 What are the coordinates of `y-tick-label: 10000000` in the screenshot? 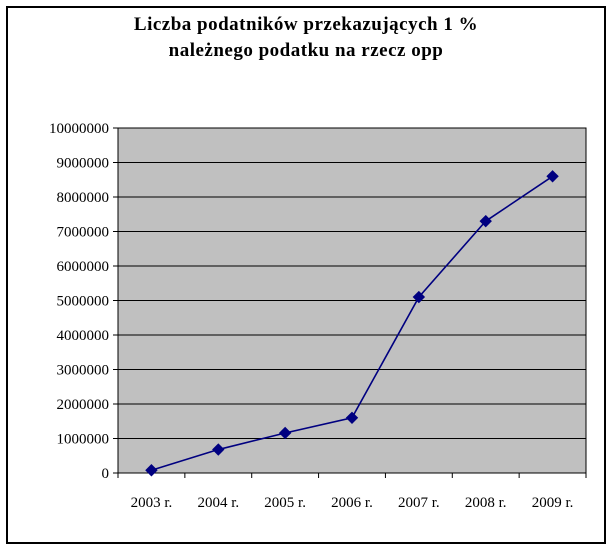 It's located at (79, 129).